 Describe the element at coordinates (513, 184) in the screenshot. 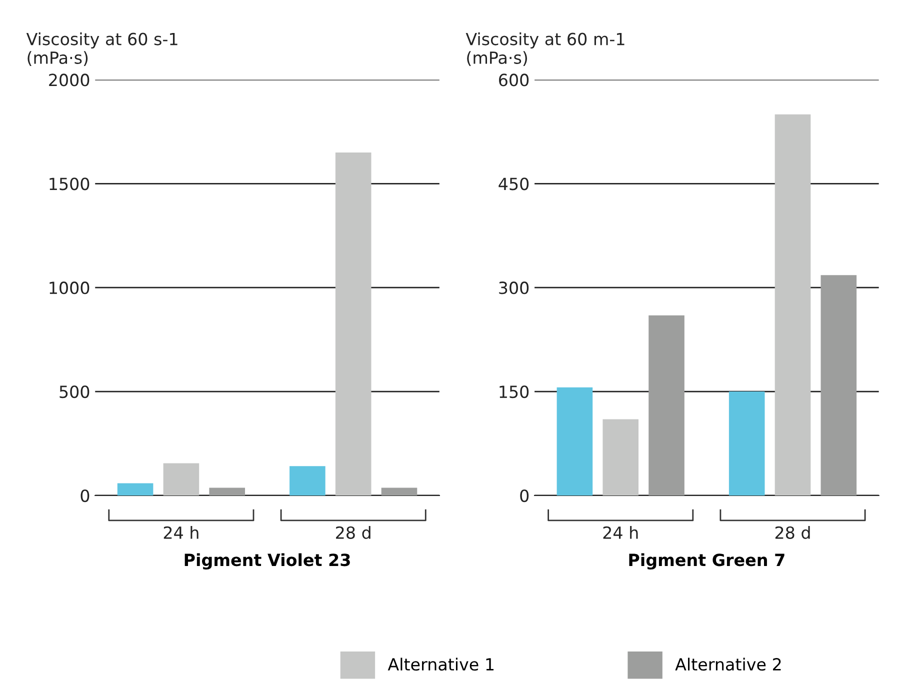

I see `y-tick-label: 450` at that location.